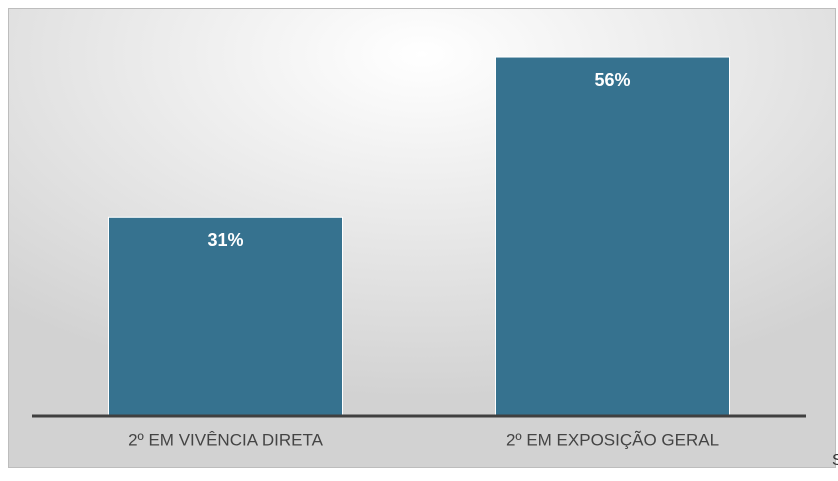 The height and width of the screenshot is (481, 838). I want to click on x-tick-label: 2º EM VIVÊNCIA DIRETA, so click(225, 439).